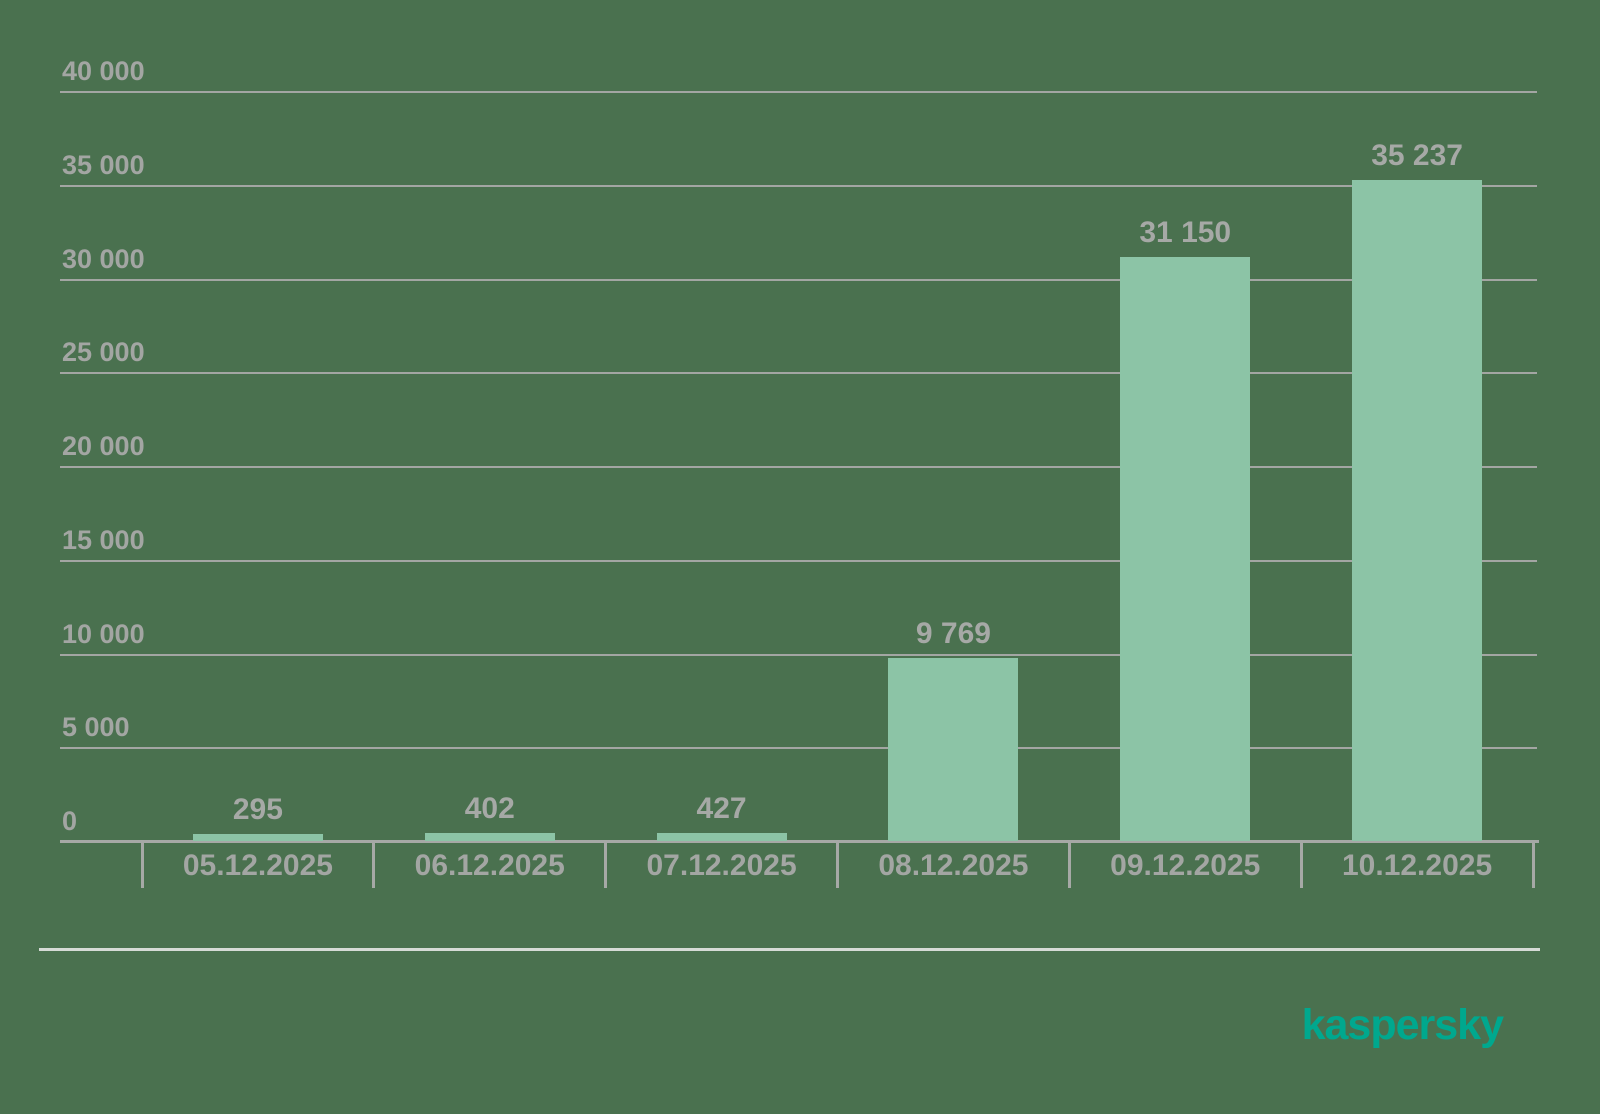 The width and height of the screenshot is (1600, 1114). Describe the element at coordinates (1185, 232) in the screenshot. I see `bar-value-label: 31 150` at that location.